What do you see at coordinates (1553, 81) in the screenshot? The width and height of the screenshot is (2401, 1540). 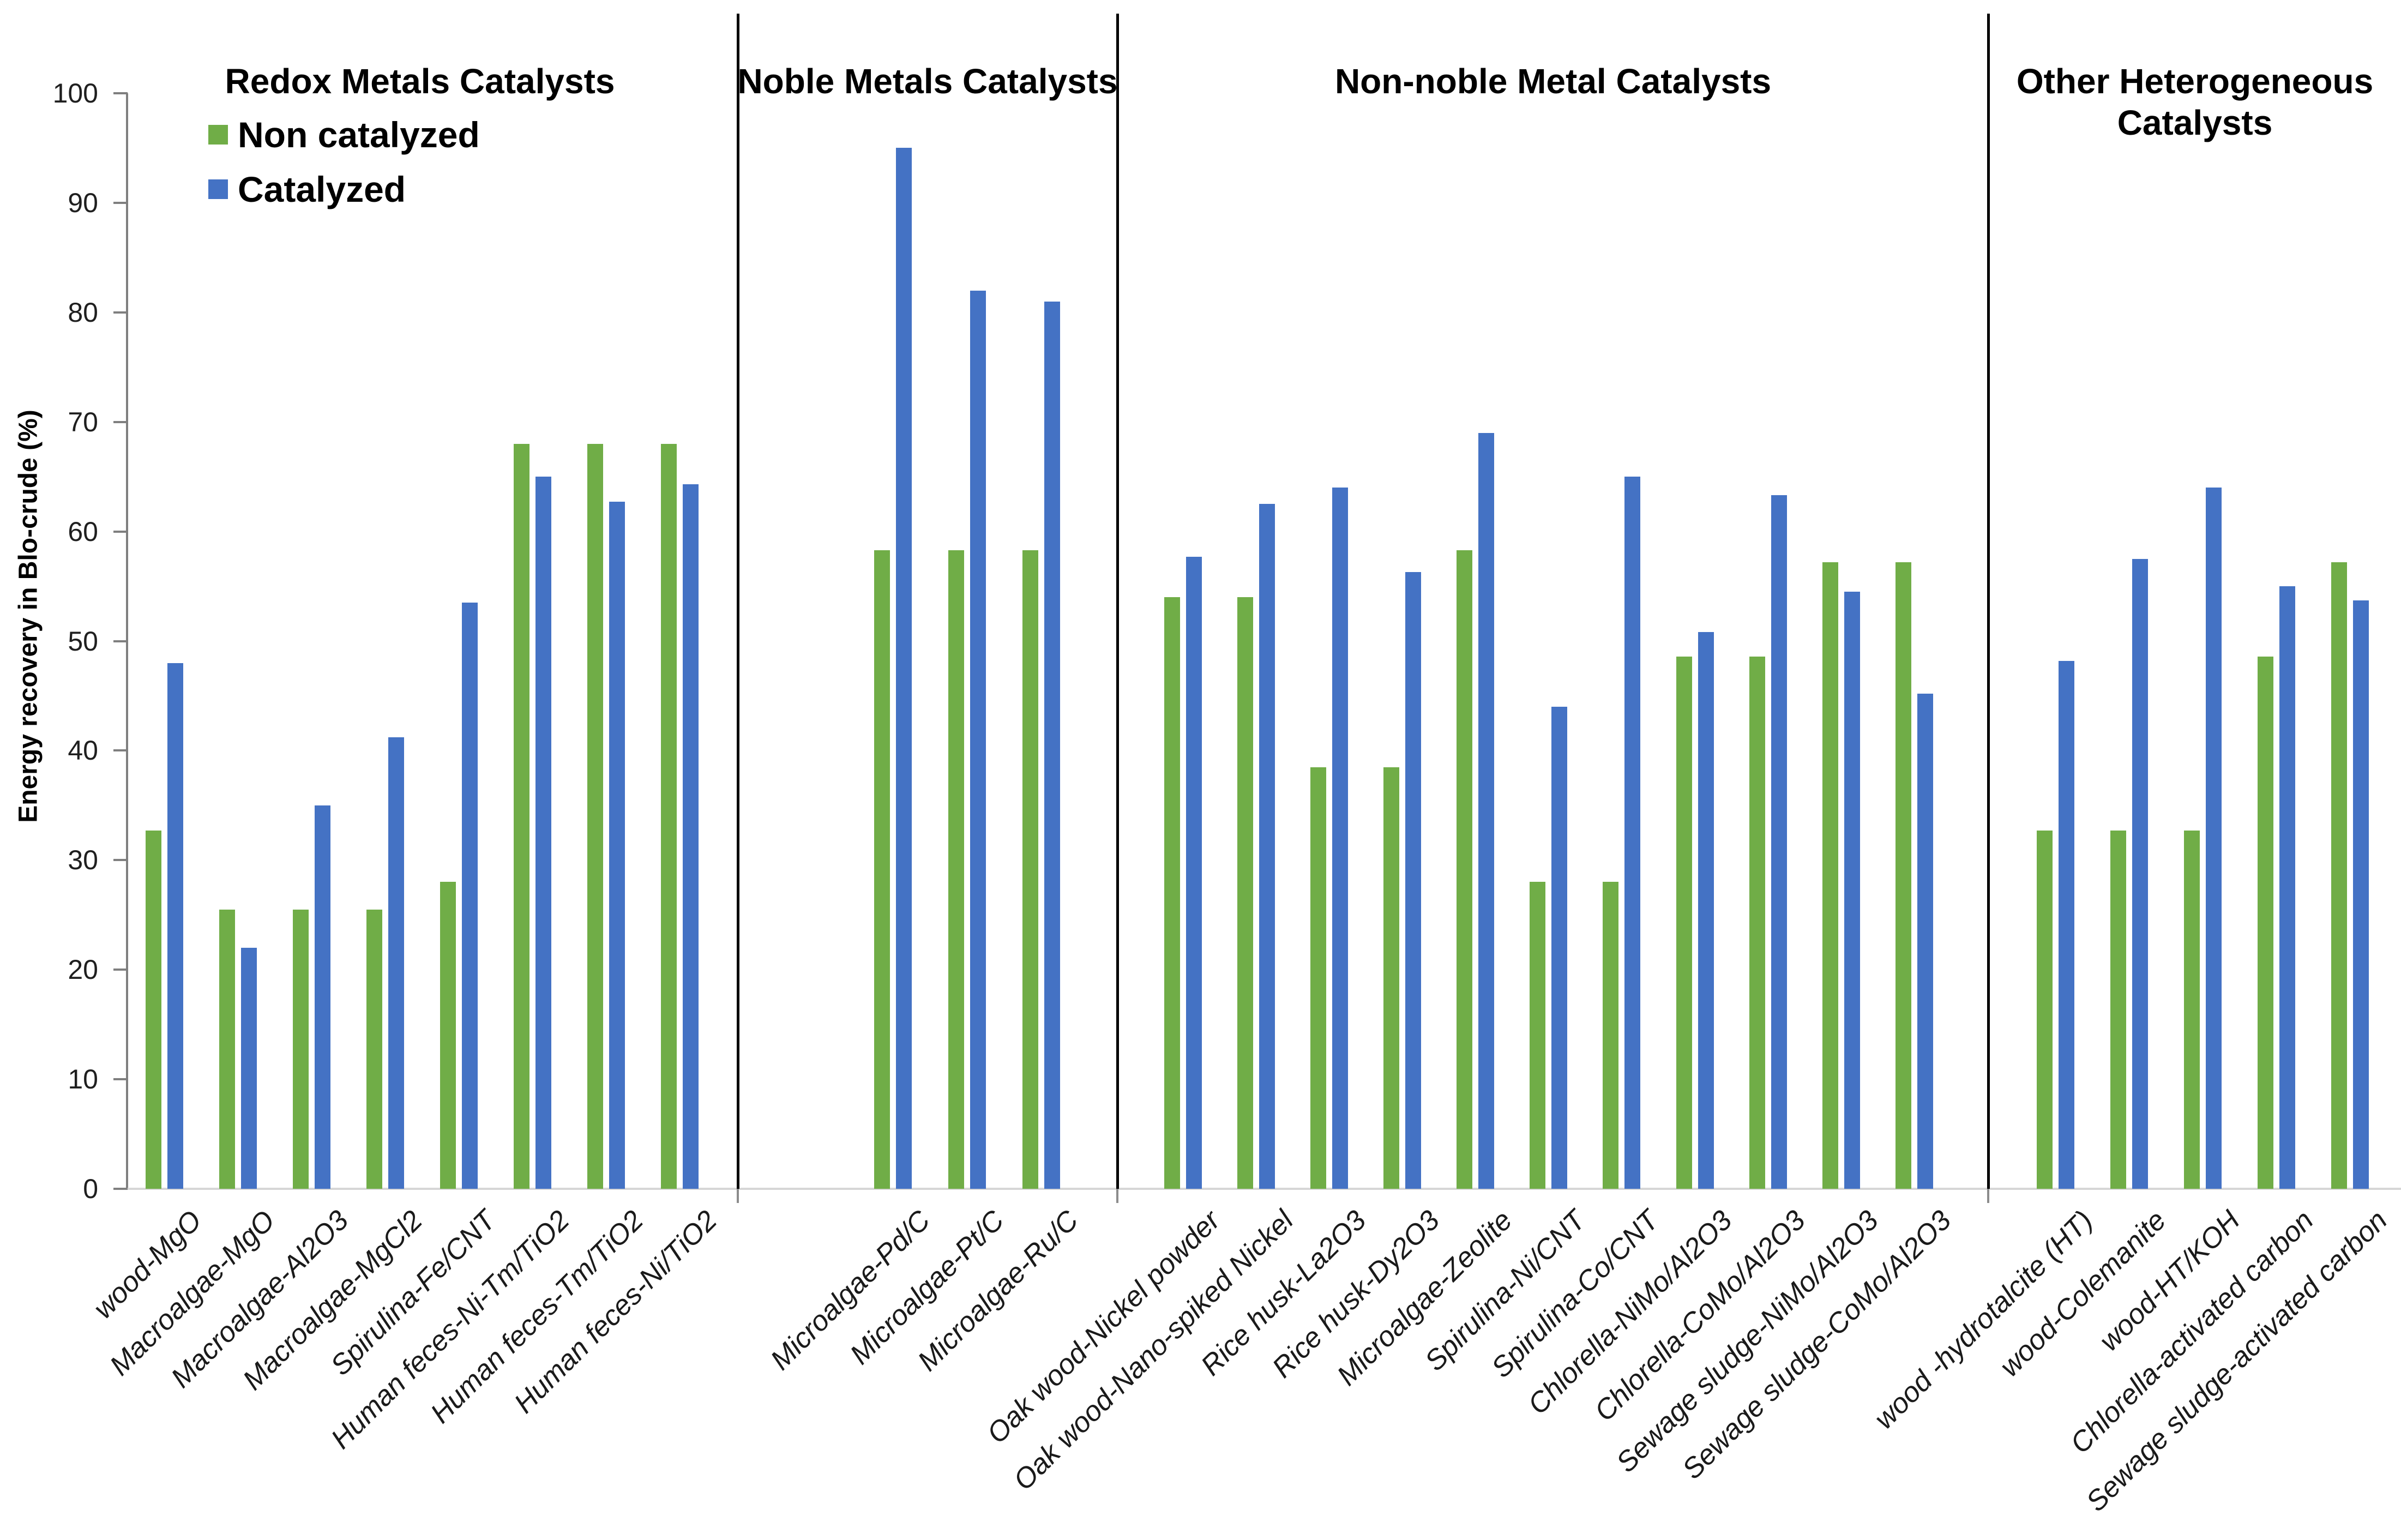 I see `section-header: Non-noble Metal Catalysts` at bounding box center [1553, 81].